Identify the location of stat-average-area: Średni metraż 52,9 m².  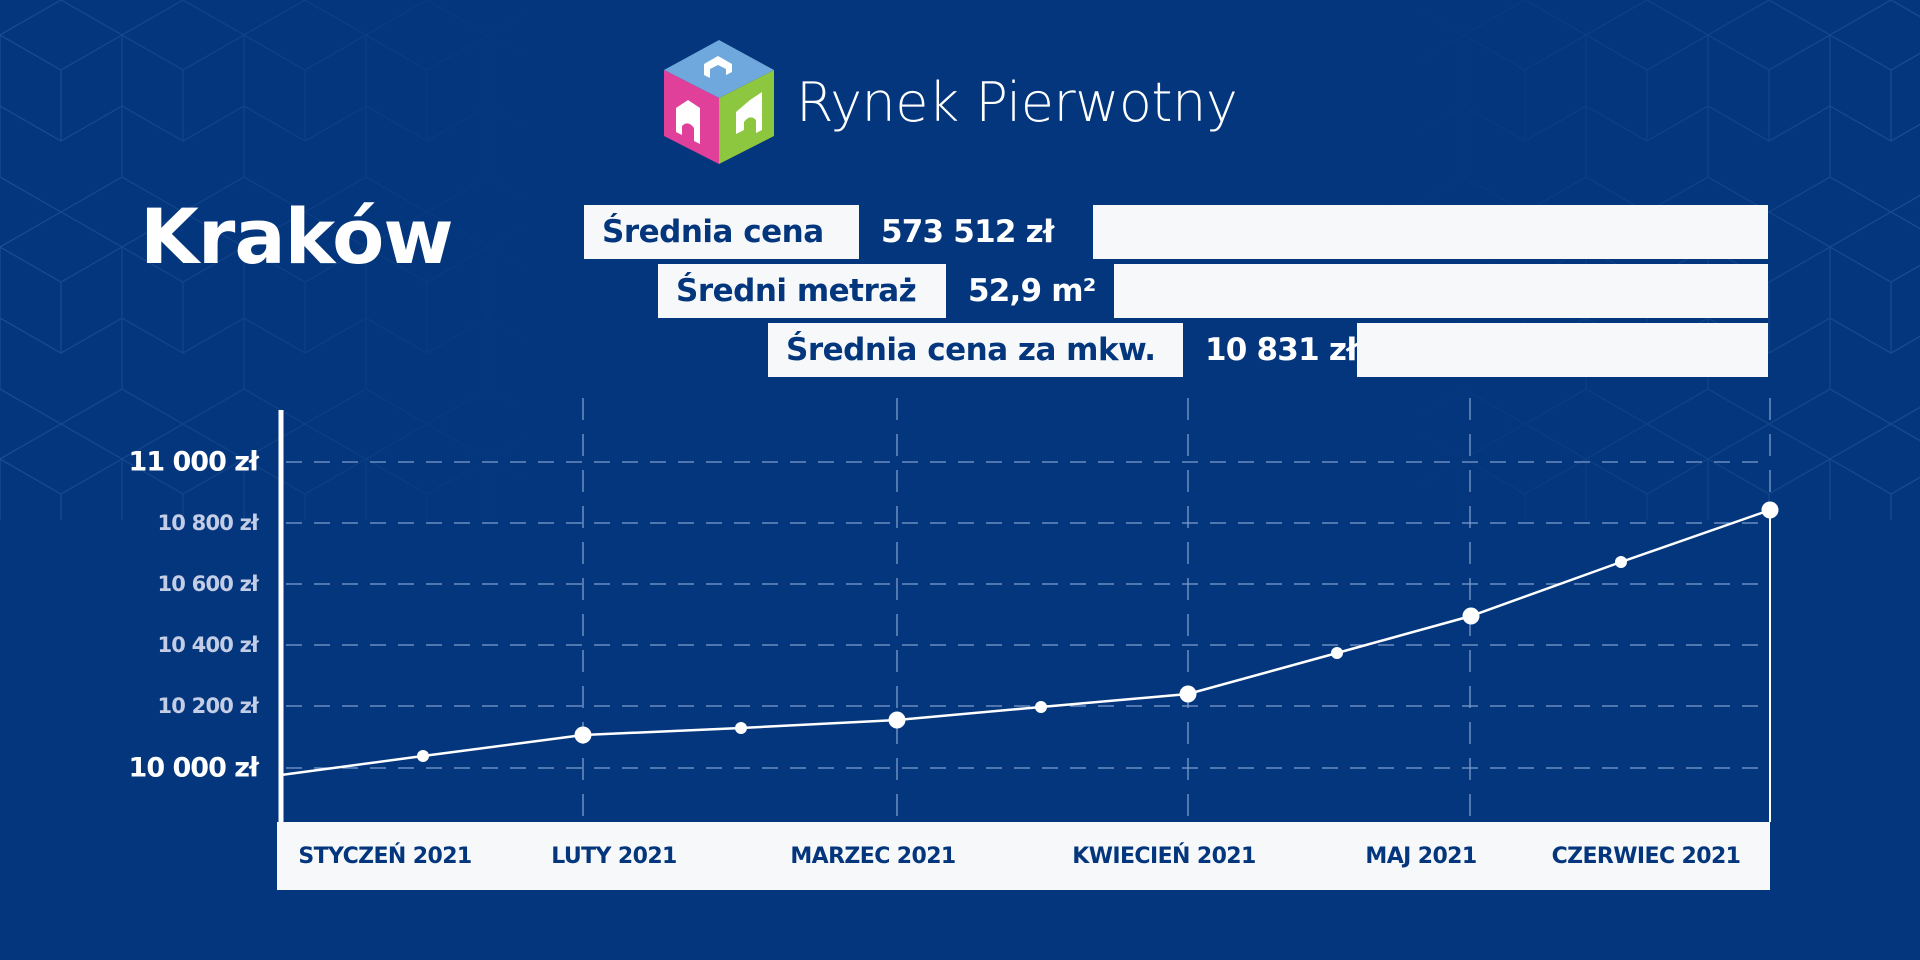
(1213, 291).